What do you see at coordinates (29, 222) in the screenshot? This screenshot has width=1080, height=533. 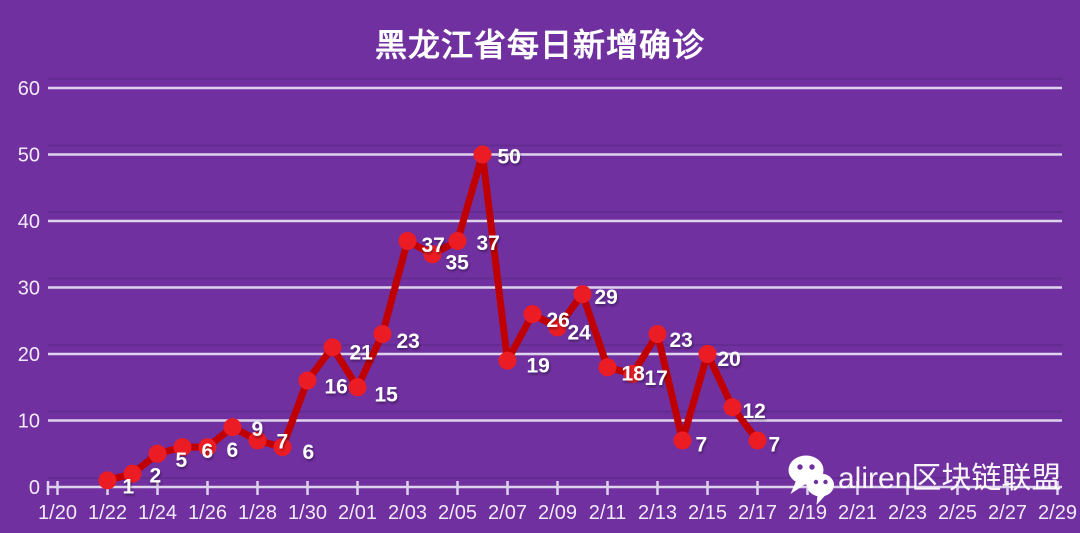 I see `y-tick-label: 40` at bounding box center [29, 222].